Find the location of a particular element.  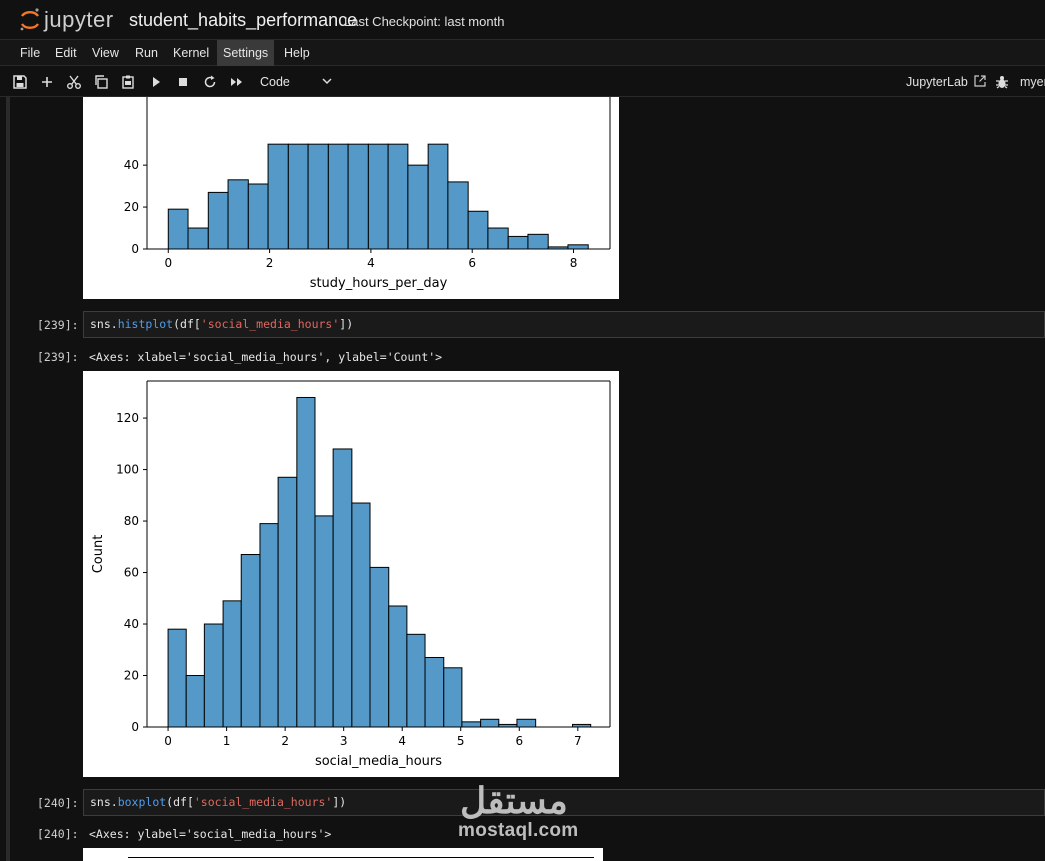

notebook-toolbar: Code JupyterLab myen is located at coordinates (522, 82).